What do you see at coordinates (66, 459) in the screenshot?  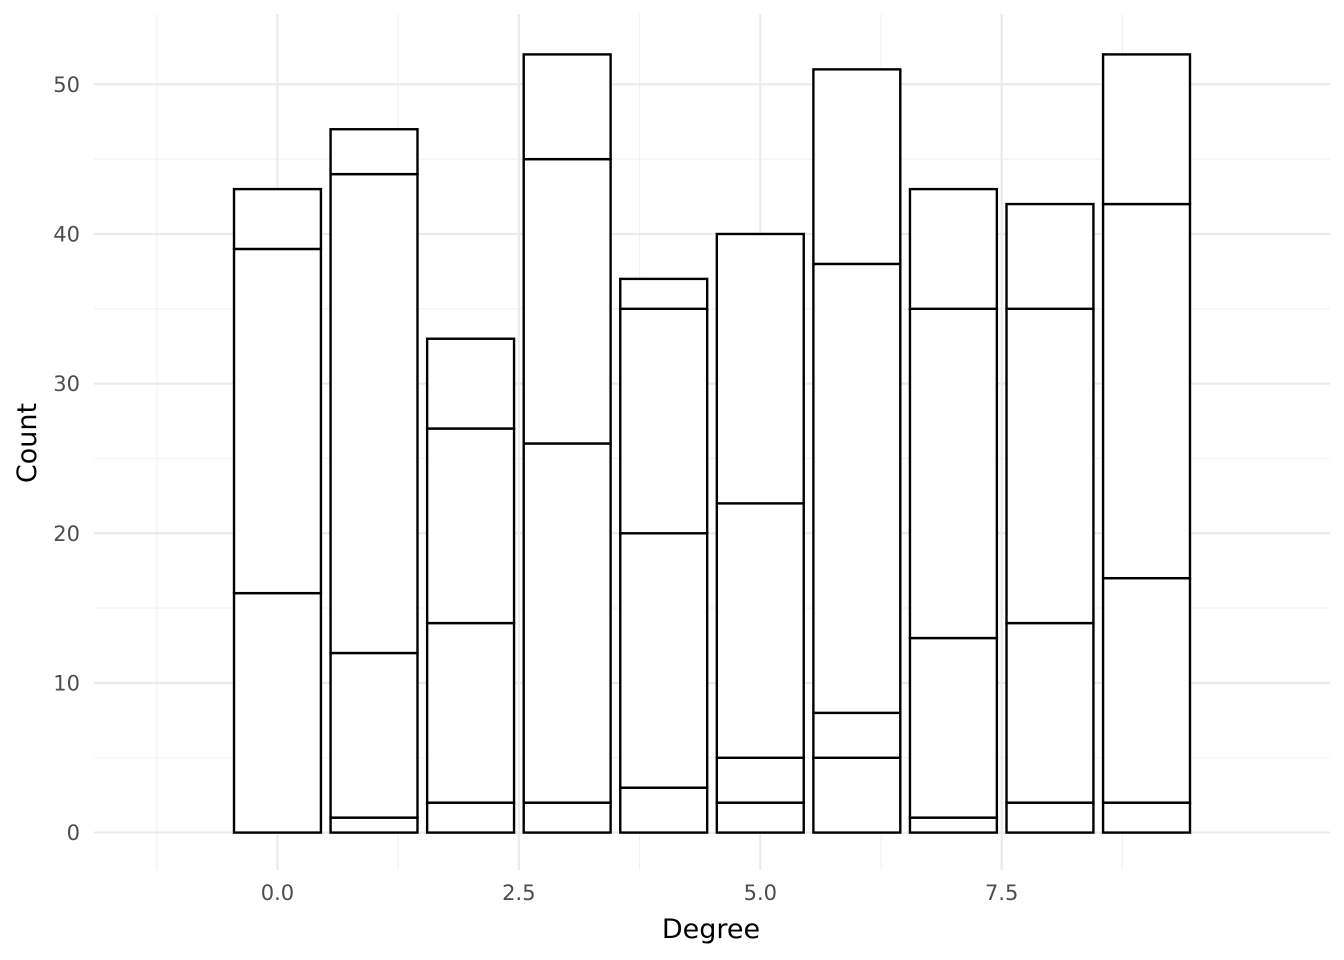 I see `y-tick-labels: 0 10 20 30 40 50` at bounding box center [66, 459].